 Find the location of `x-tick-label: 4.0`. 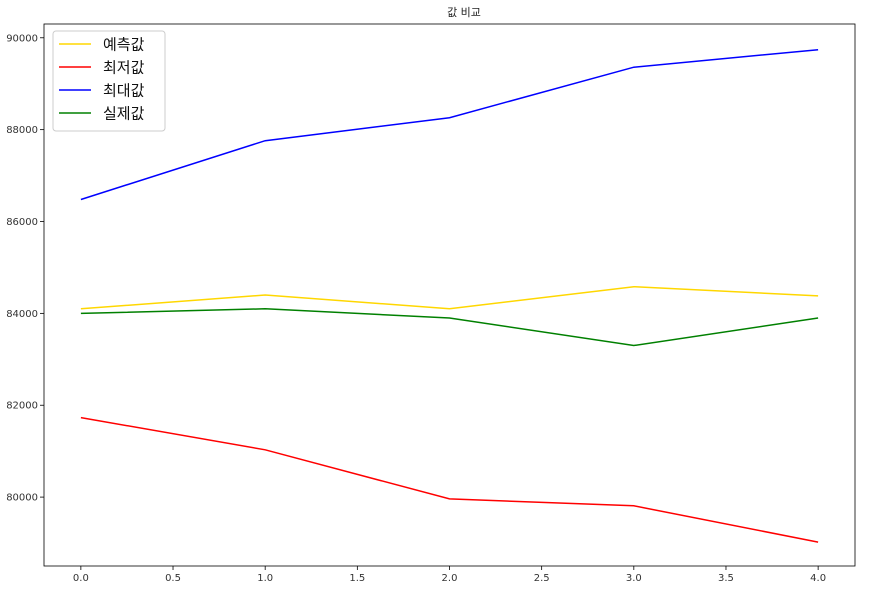

x-tick-label: 4.0 is located at coordinates (818, 578).